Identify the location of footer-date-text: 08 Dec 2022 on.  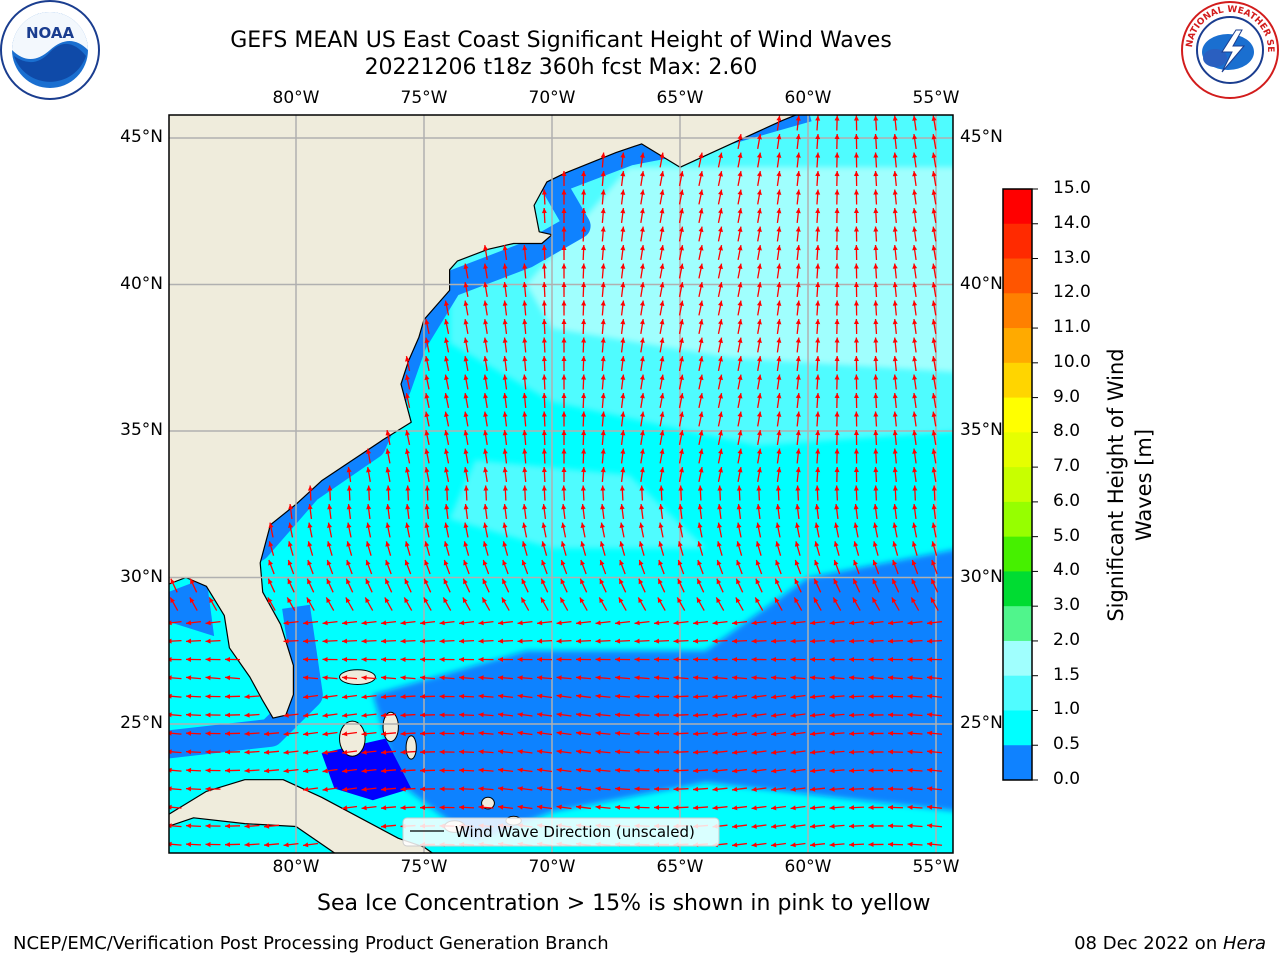
(1148, 943).